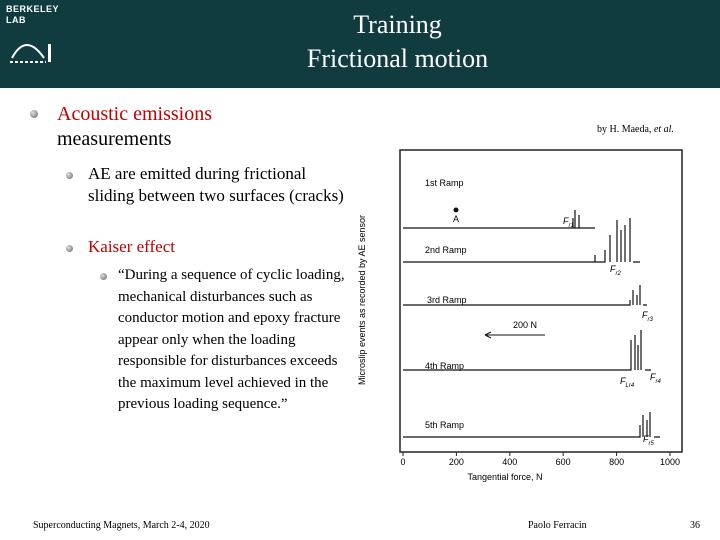 This screenshot has width=720, height=540. What do you see at coordinates (167, 127) in the screenshot?
I see `bullet-1: Acoustic emissions measurements` at bounding box center [167, 127].